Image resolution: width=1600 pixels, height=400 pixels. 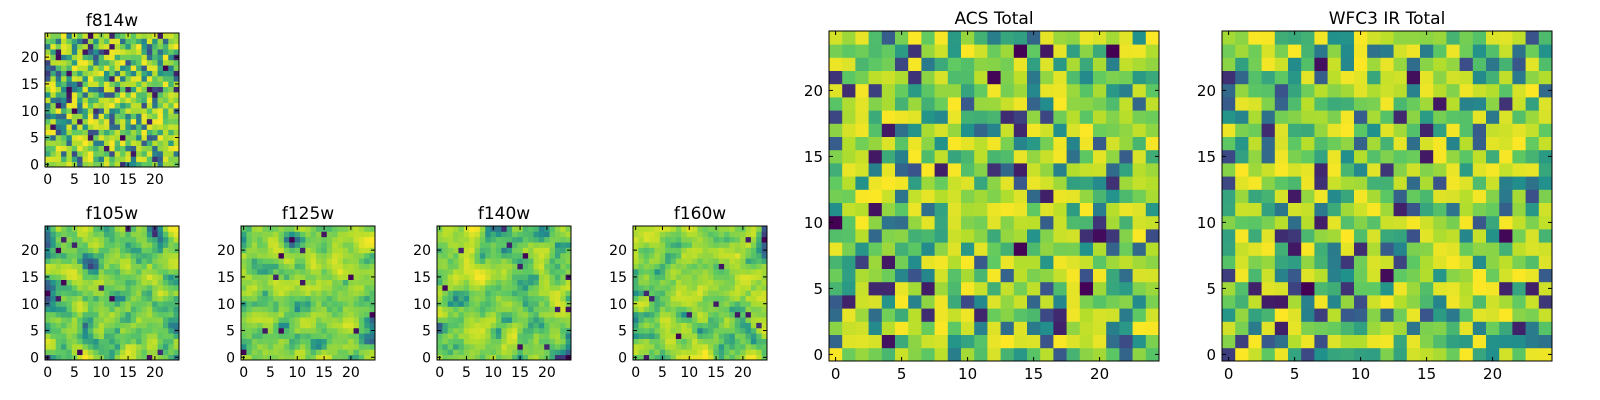 What do you see at coordinates (34, 139) in the screenshot?
I see `y-tick-label: 5` at bounding box center [34, 139].